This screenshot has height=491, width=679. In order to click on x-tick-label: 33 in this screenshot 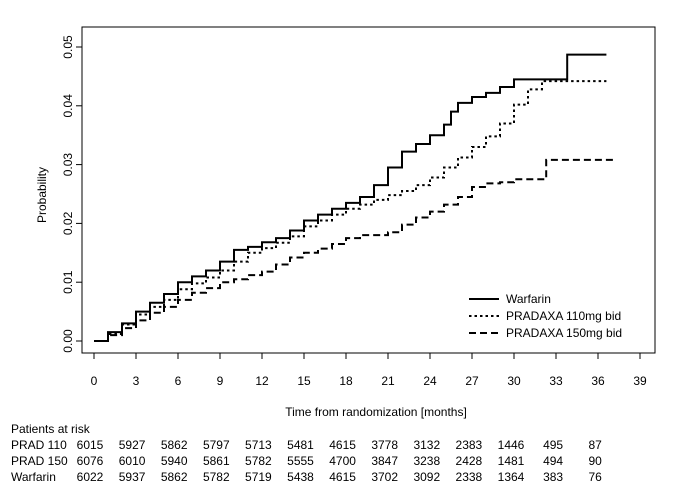, I will do `click(556, 381)`.